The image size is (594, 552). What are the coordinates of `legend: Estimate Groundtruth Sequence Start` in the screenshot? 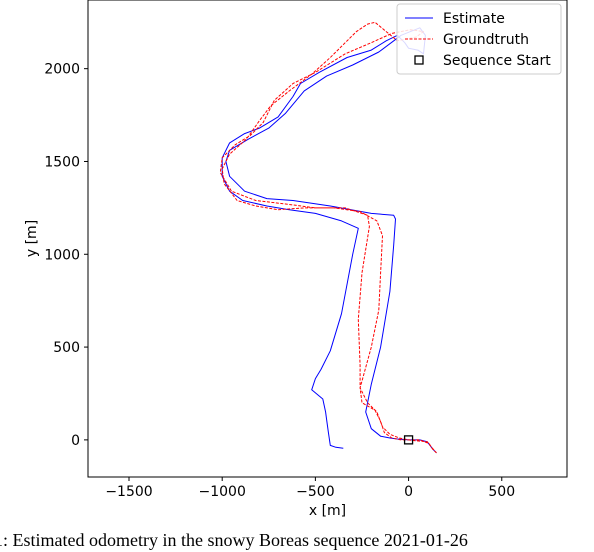 It's located at (479, 39).